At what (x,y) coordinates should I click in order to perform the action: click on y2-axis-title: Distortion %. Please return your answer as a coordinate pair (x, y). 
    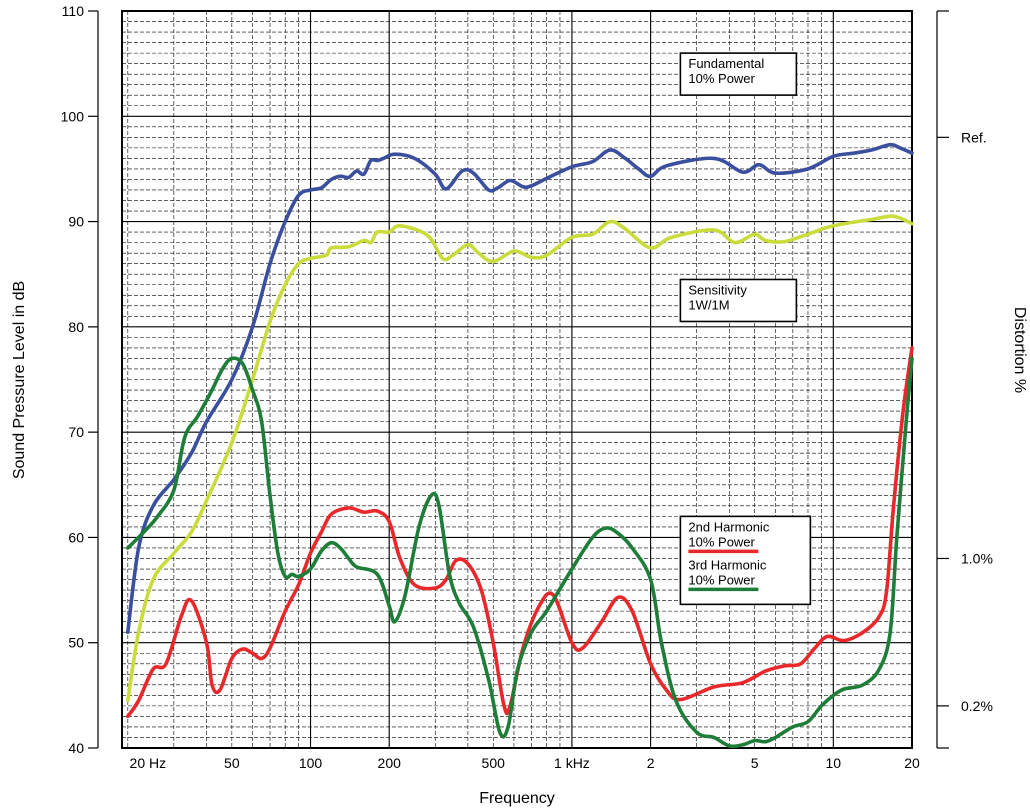
    Looking at the image, I should click on (1019, 350).